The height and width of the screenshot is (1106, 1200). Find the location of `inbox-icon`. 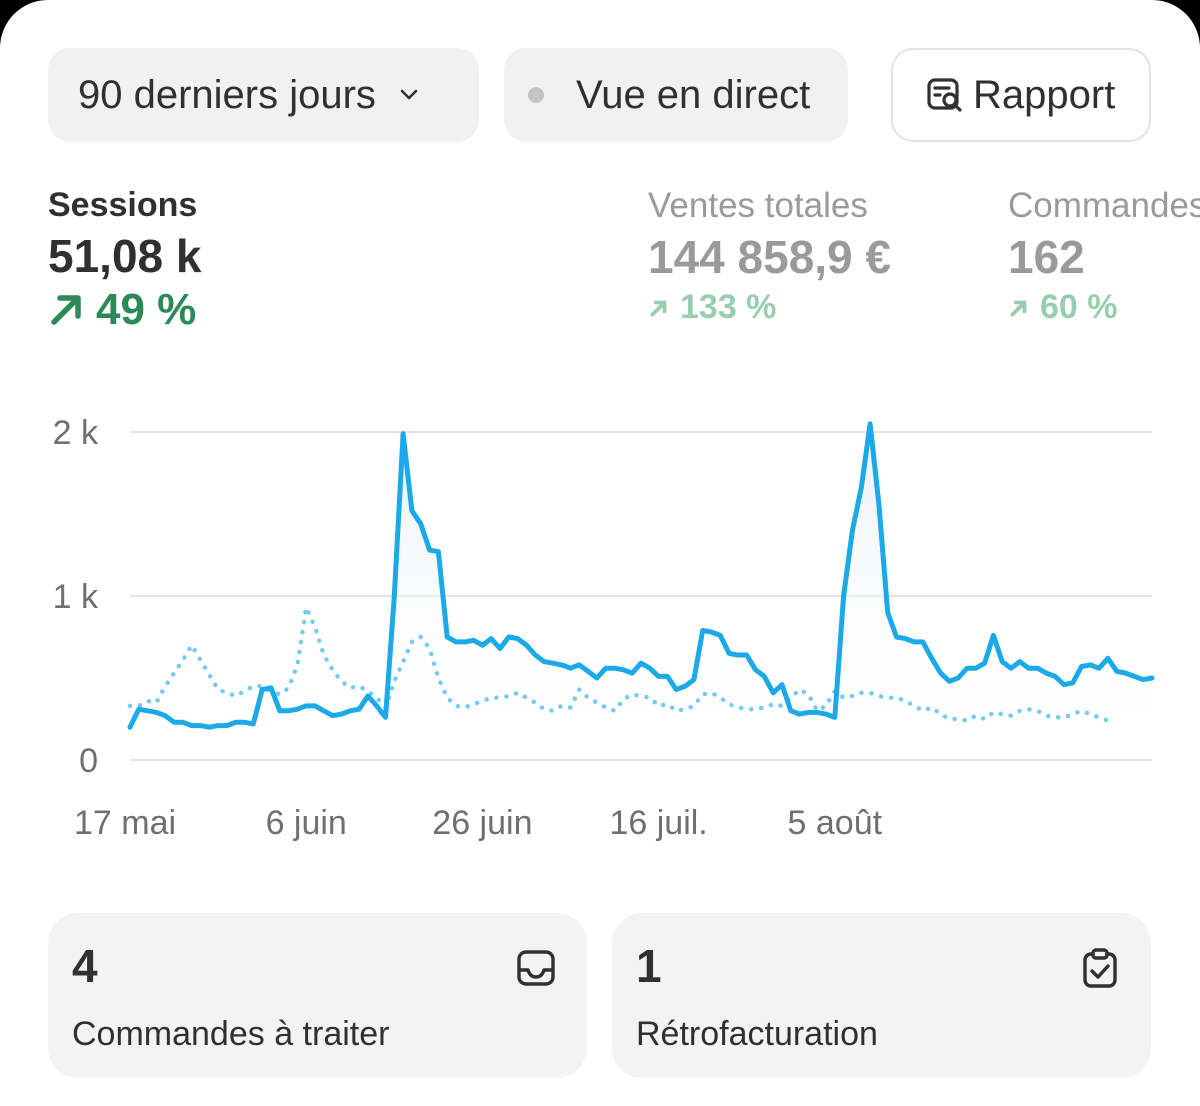

inbox-icon is located at coordinates (536, 968).